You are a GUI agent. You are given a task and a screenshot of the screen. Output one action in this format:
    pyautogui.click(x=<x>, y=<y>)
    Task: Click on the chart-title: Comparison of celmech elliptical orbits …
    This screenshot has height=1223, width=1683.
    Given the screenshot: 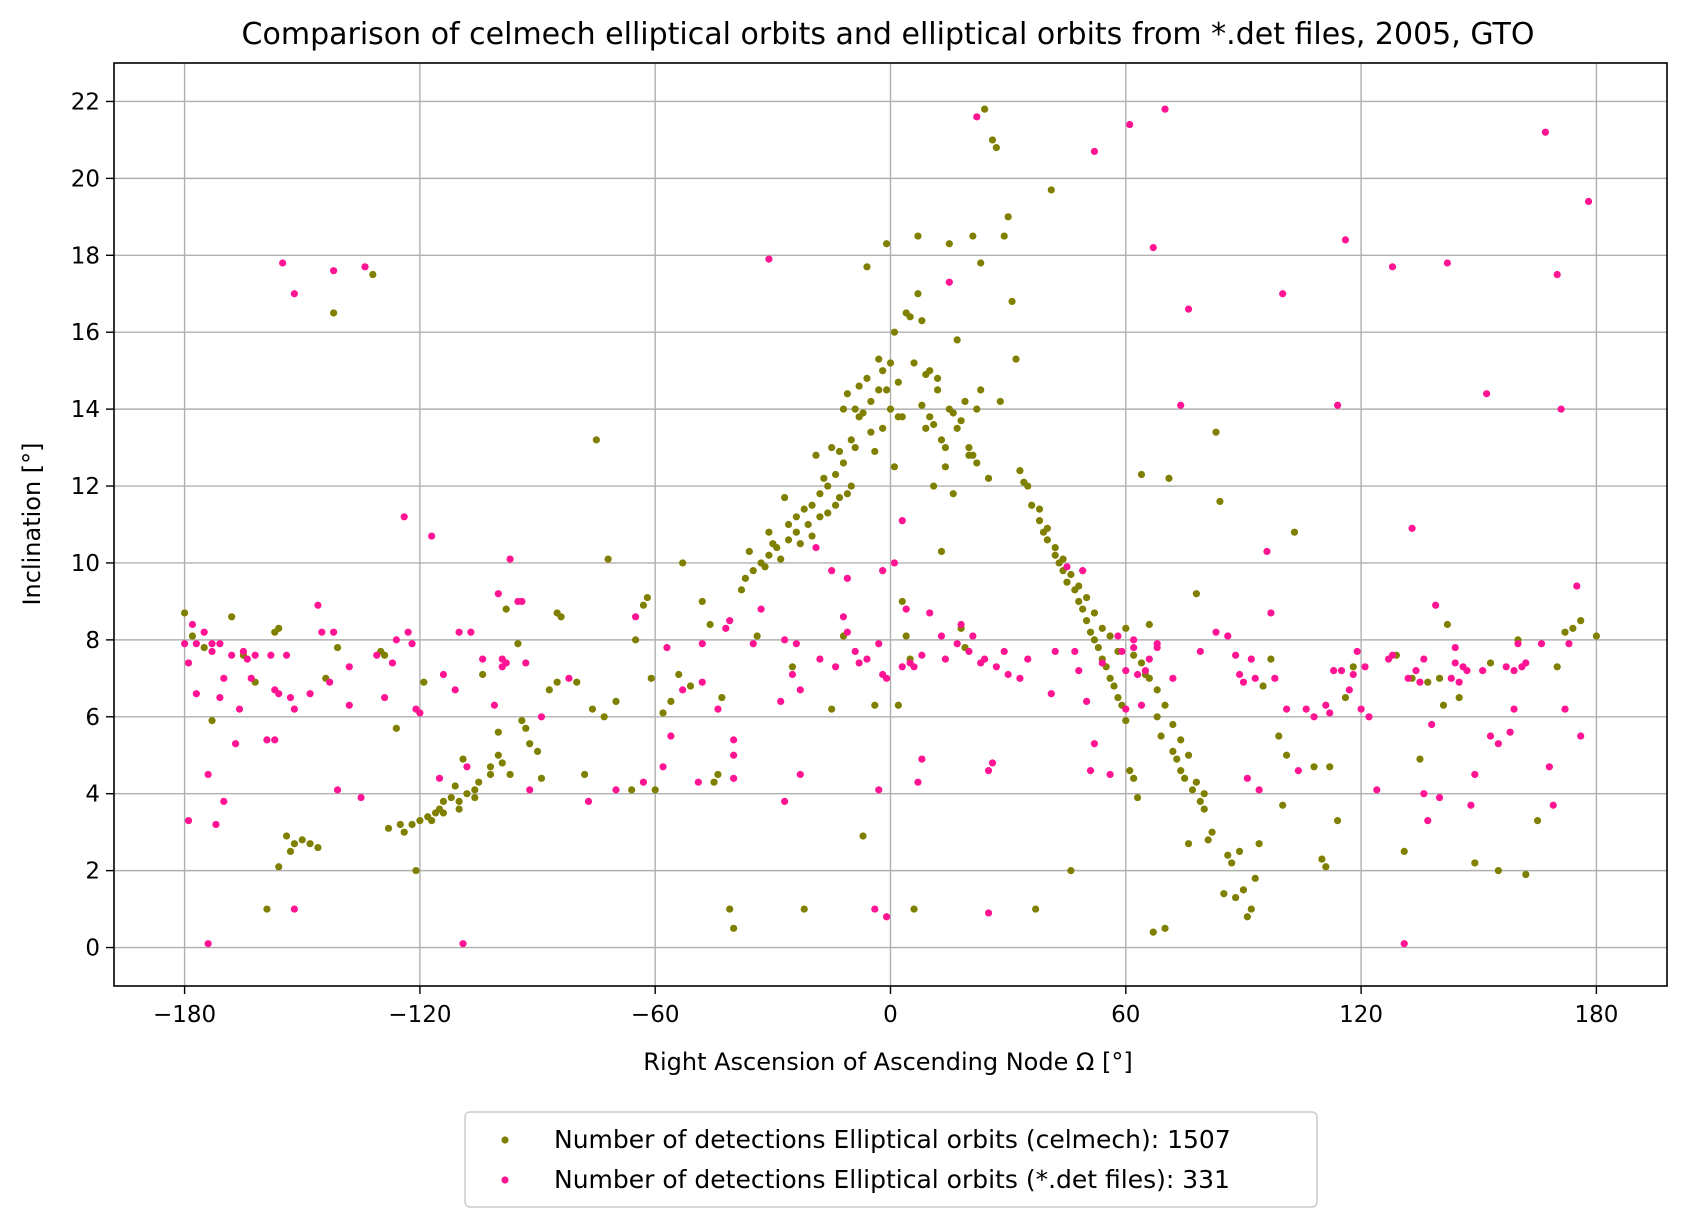 What is the action you would take?
    pyautogui.click(x=888, y=34)
    